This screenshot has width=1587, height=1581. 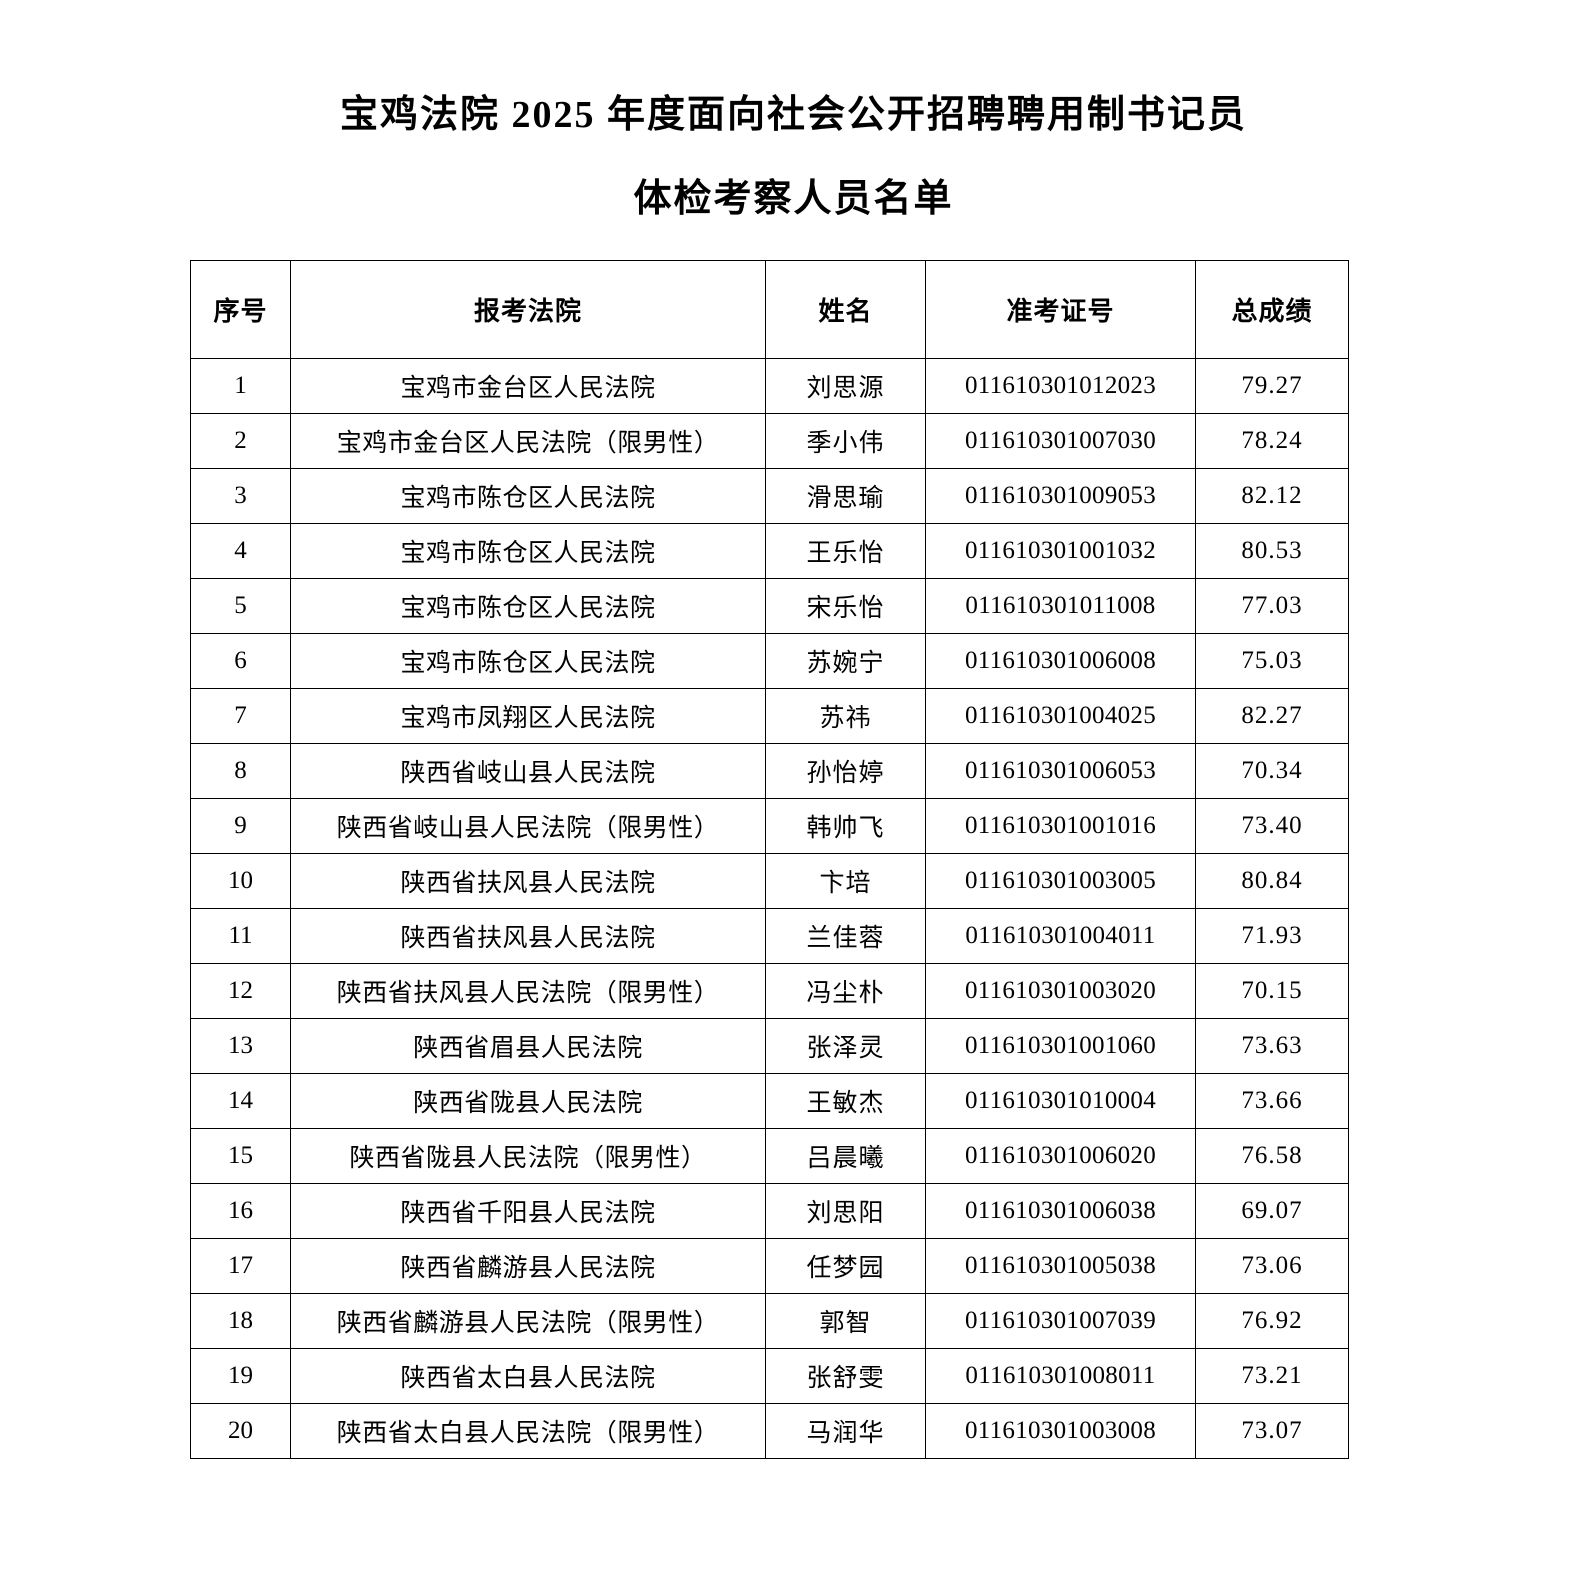 What do you see at coordinates (528, 1156) in the screenshot?
I see `cell-court: 陕西省陇县人民法院（限男性）` at bounding box center [528, 1156].